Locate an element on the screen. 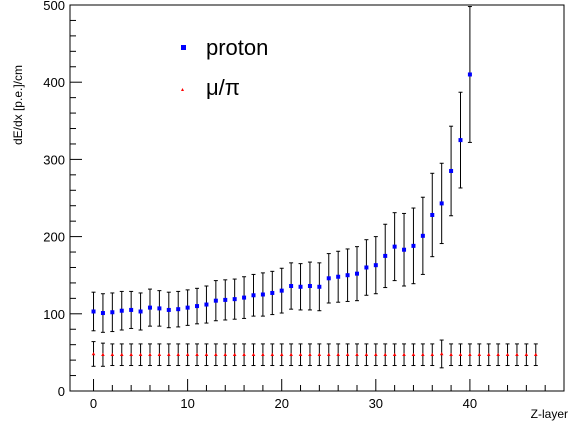  x-tick-label: 20 is located at coordinates (281, 403).